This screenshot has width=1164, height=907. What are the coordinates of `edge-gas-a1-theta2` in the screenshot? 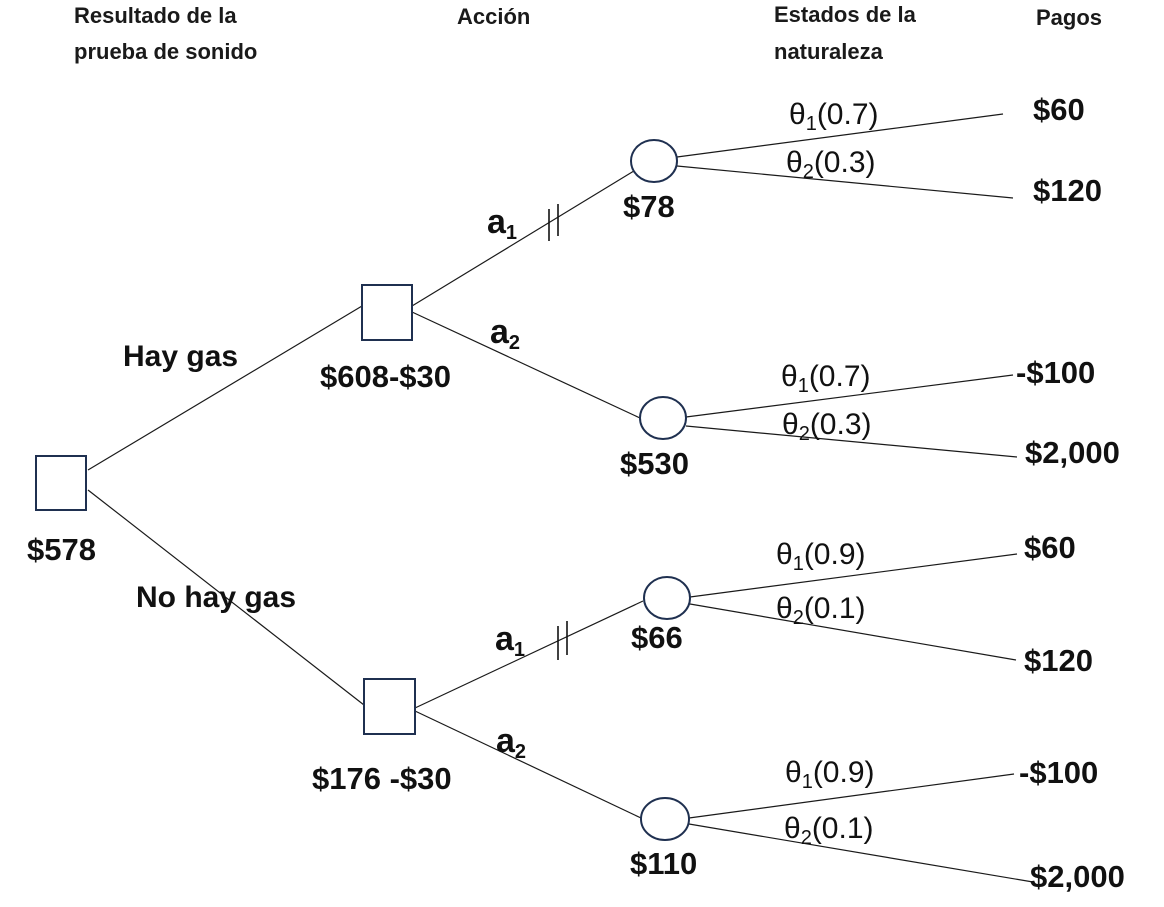 It's located at (845, 182).